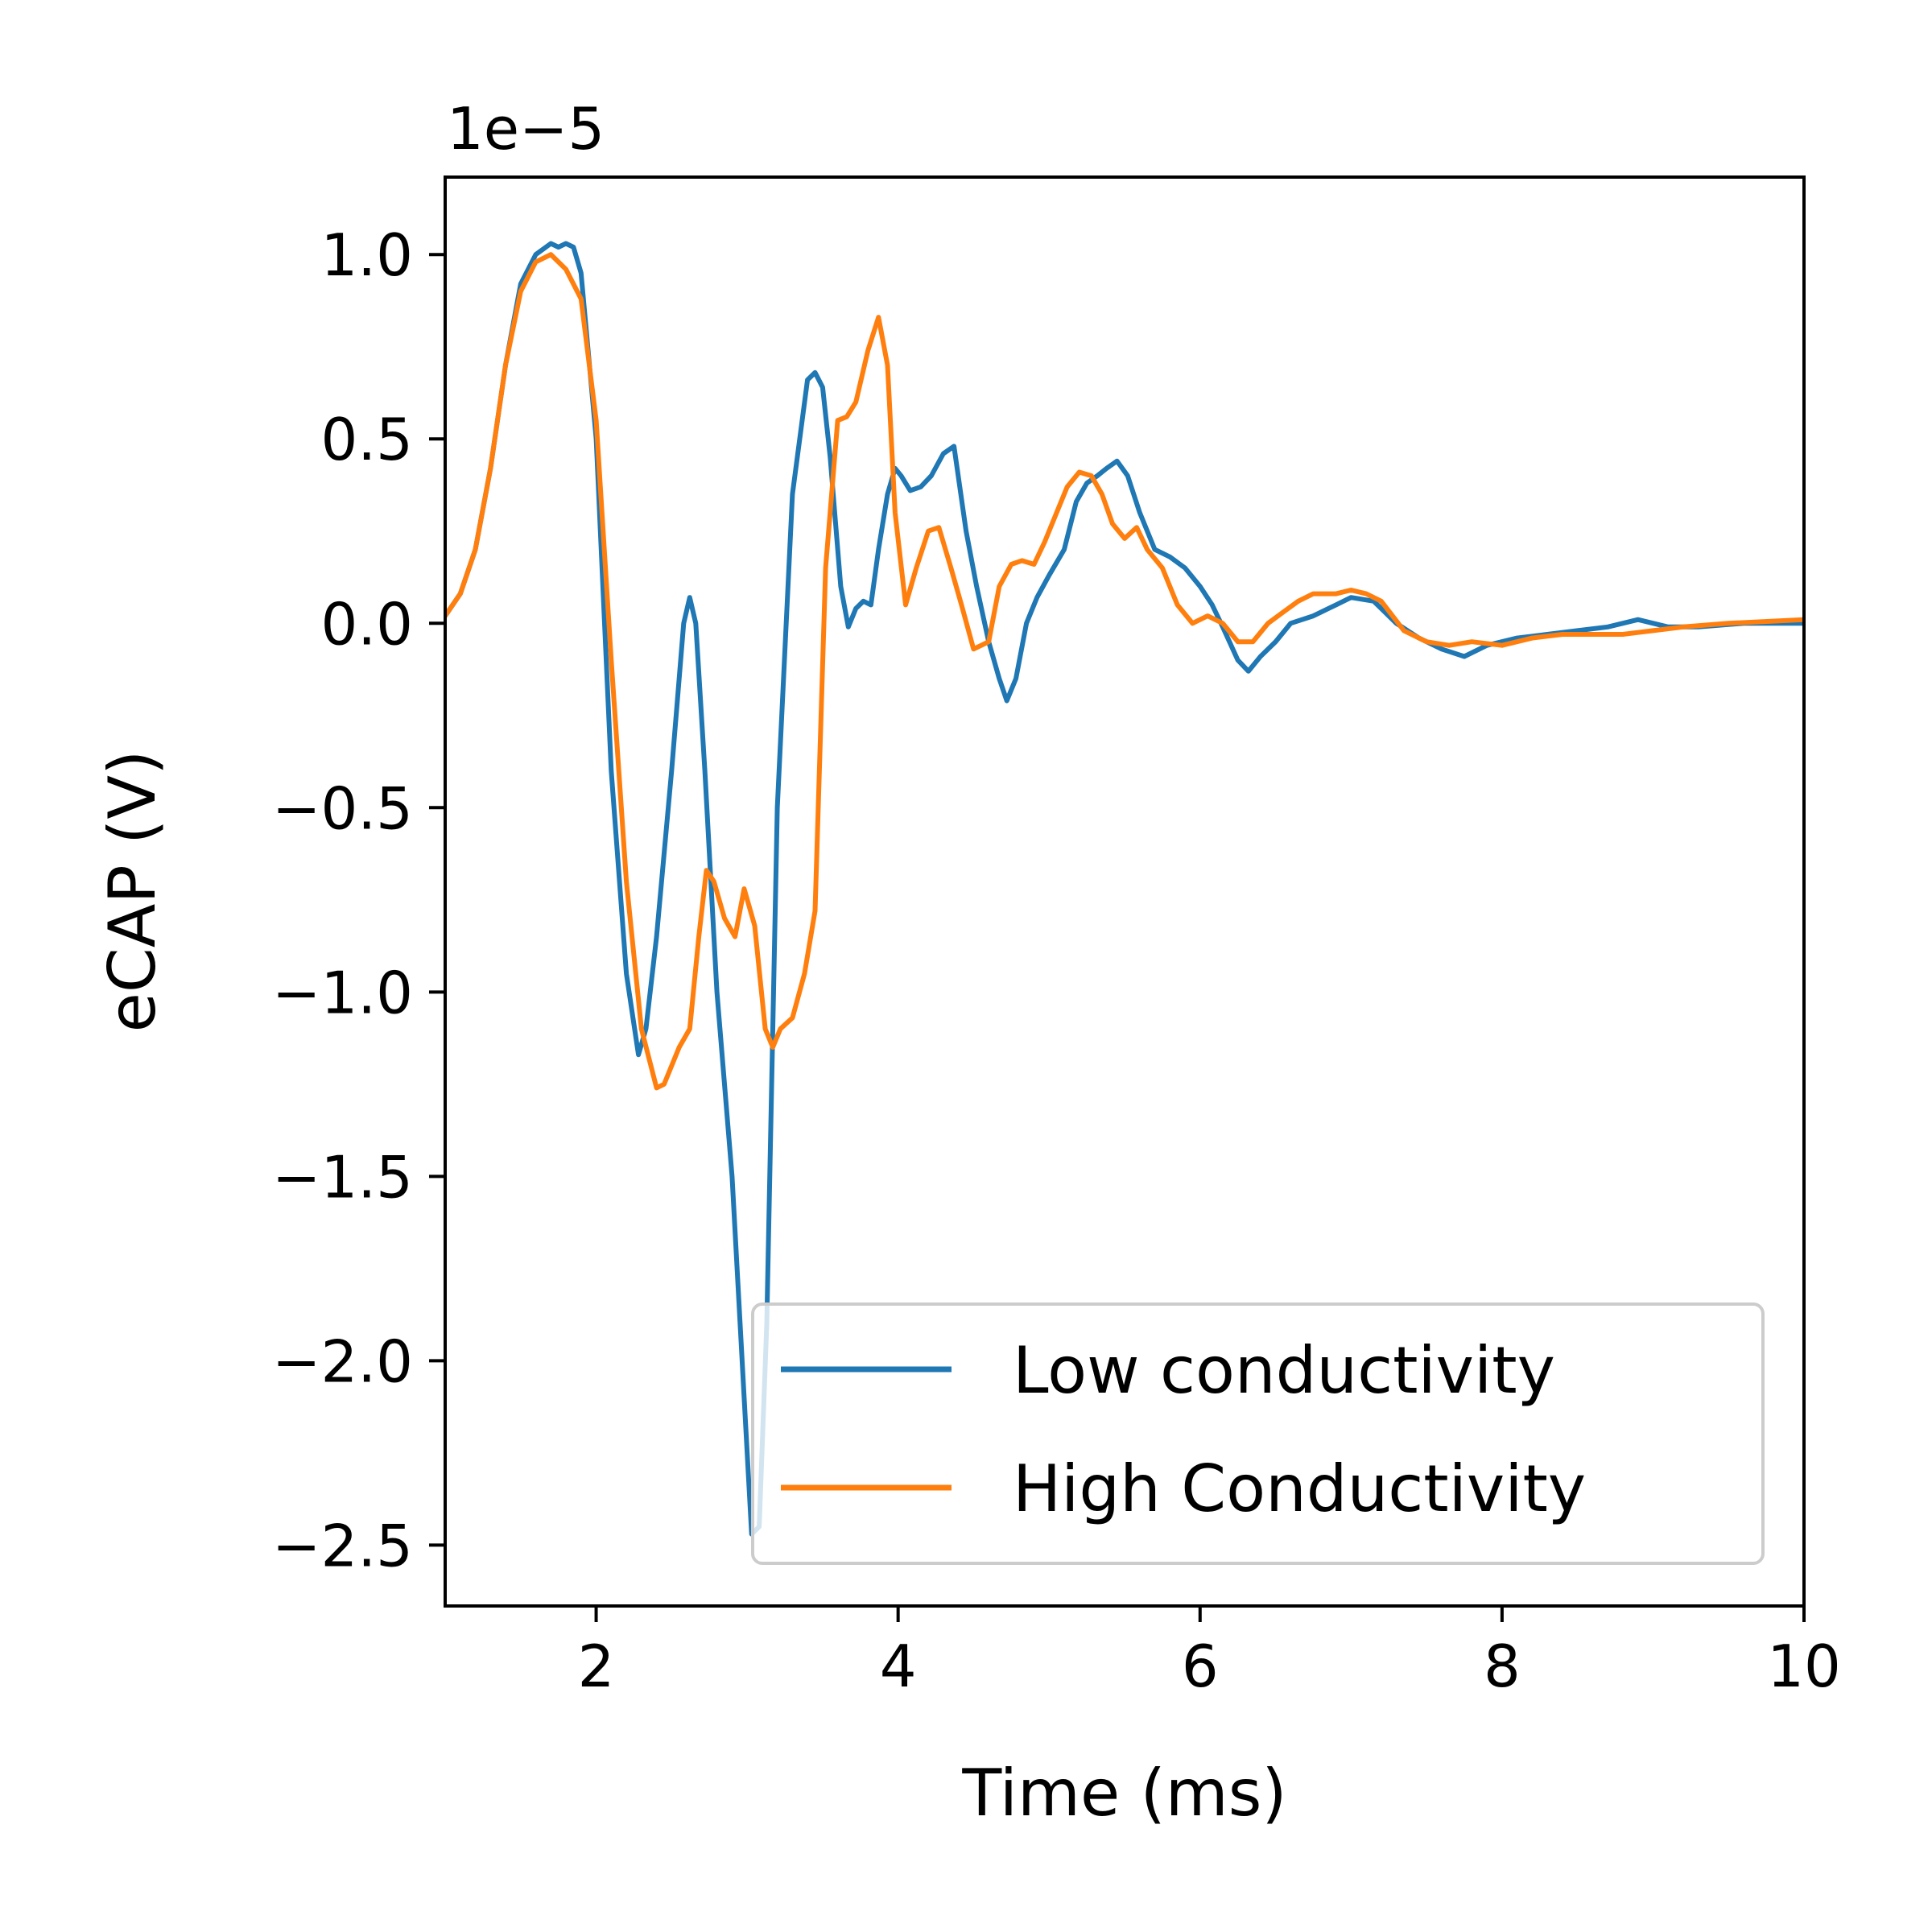 This screenshot has height=1932, width=1932. I want to click on legend-label-high-conductivity: High Conductivity, so click(1299, 1488).